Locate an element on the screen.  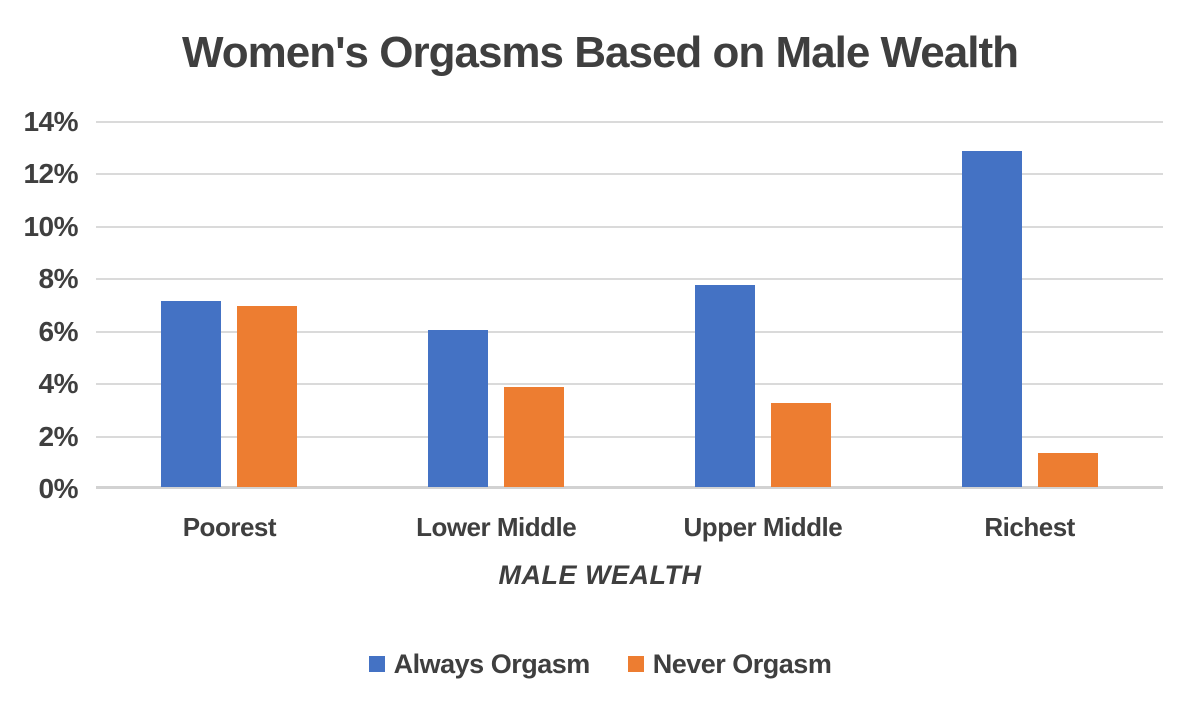
x-axis: Poorest Lower Middle Upper Middle Richest is located at coordinates (629, 527).